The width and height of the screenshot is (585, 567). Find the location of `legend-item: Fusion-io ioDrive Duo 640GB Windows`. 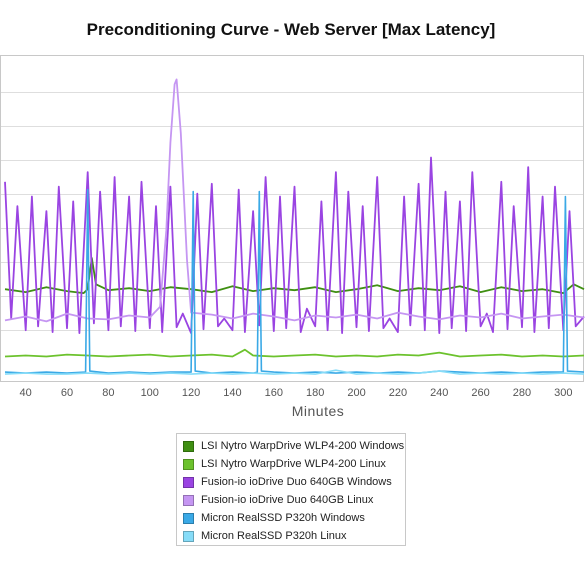

legend-item: Fusion-io ioDrive Duo 640GB Windows is located at coordinates (294, 482).